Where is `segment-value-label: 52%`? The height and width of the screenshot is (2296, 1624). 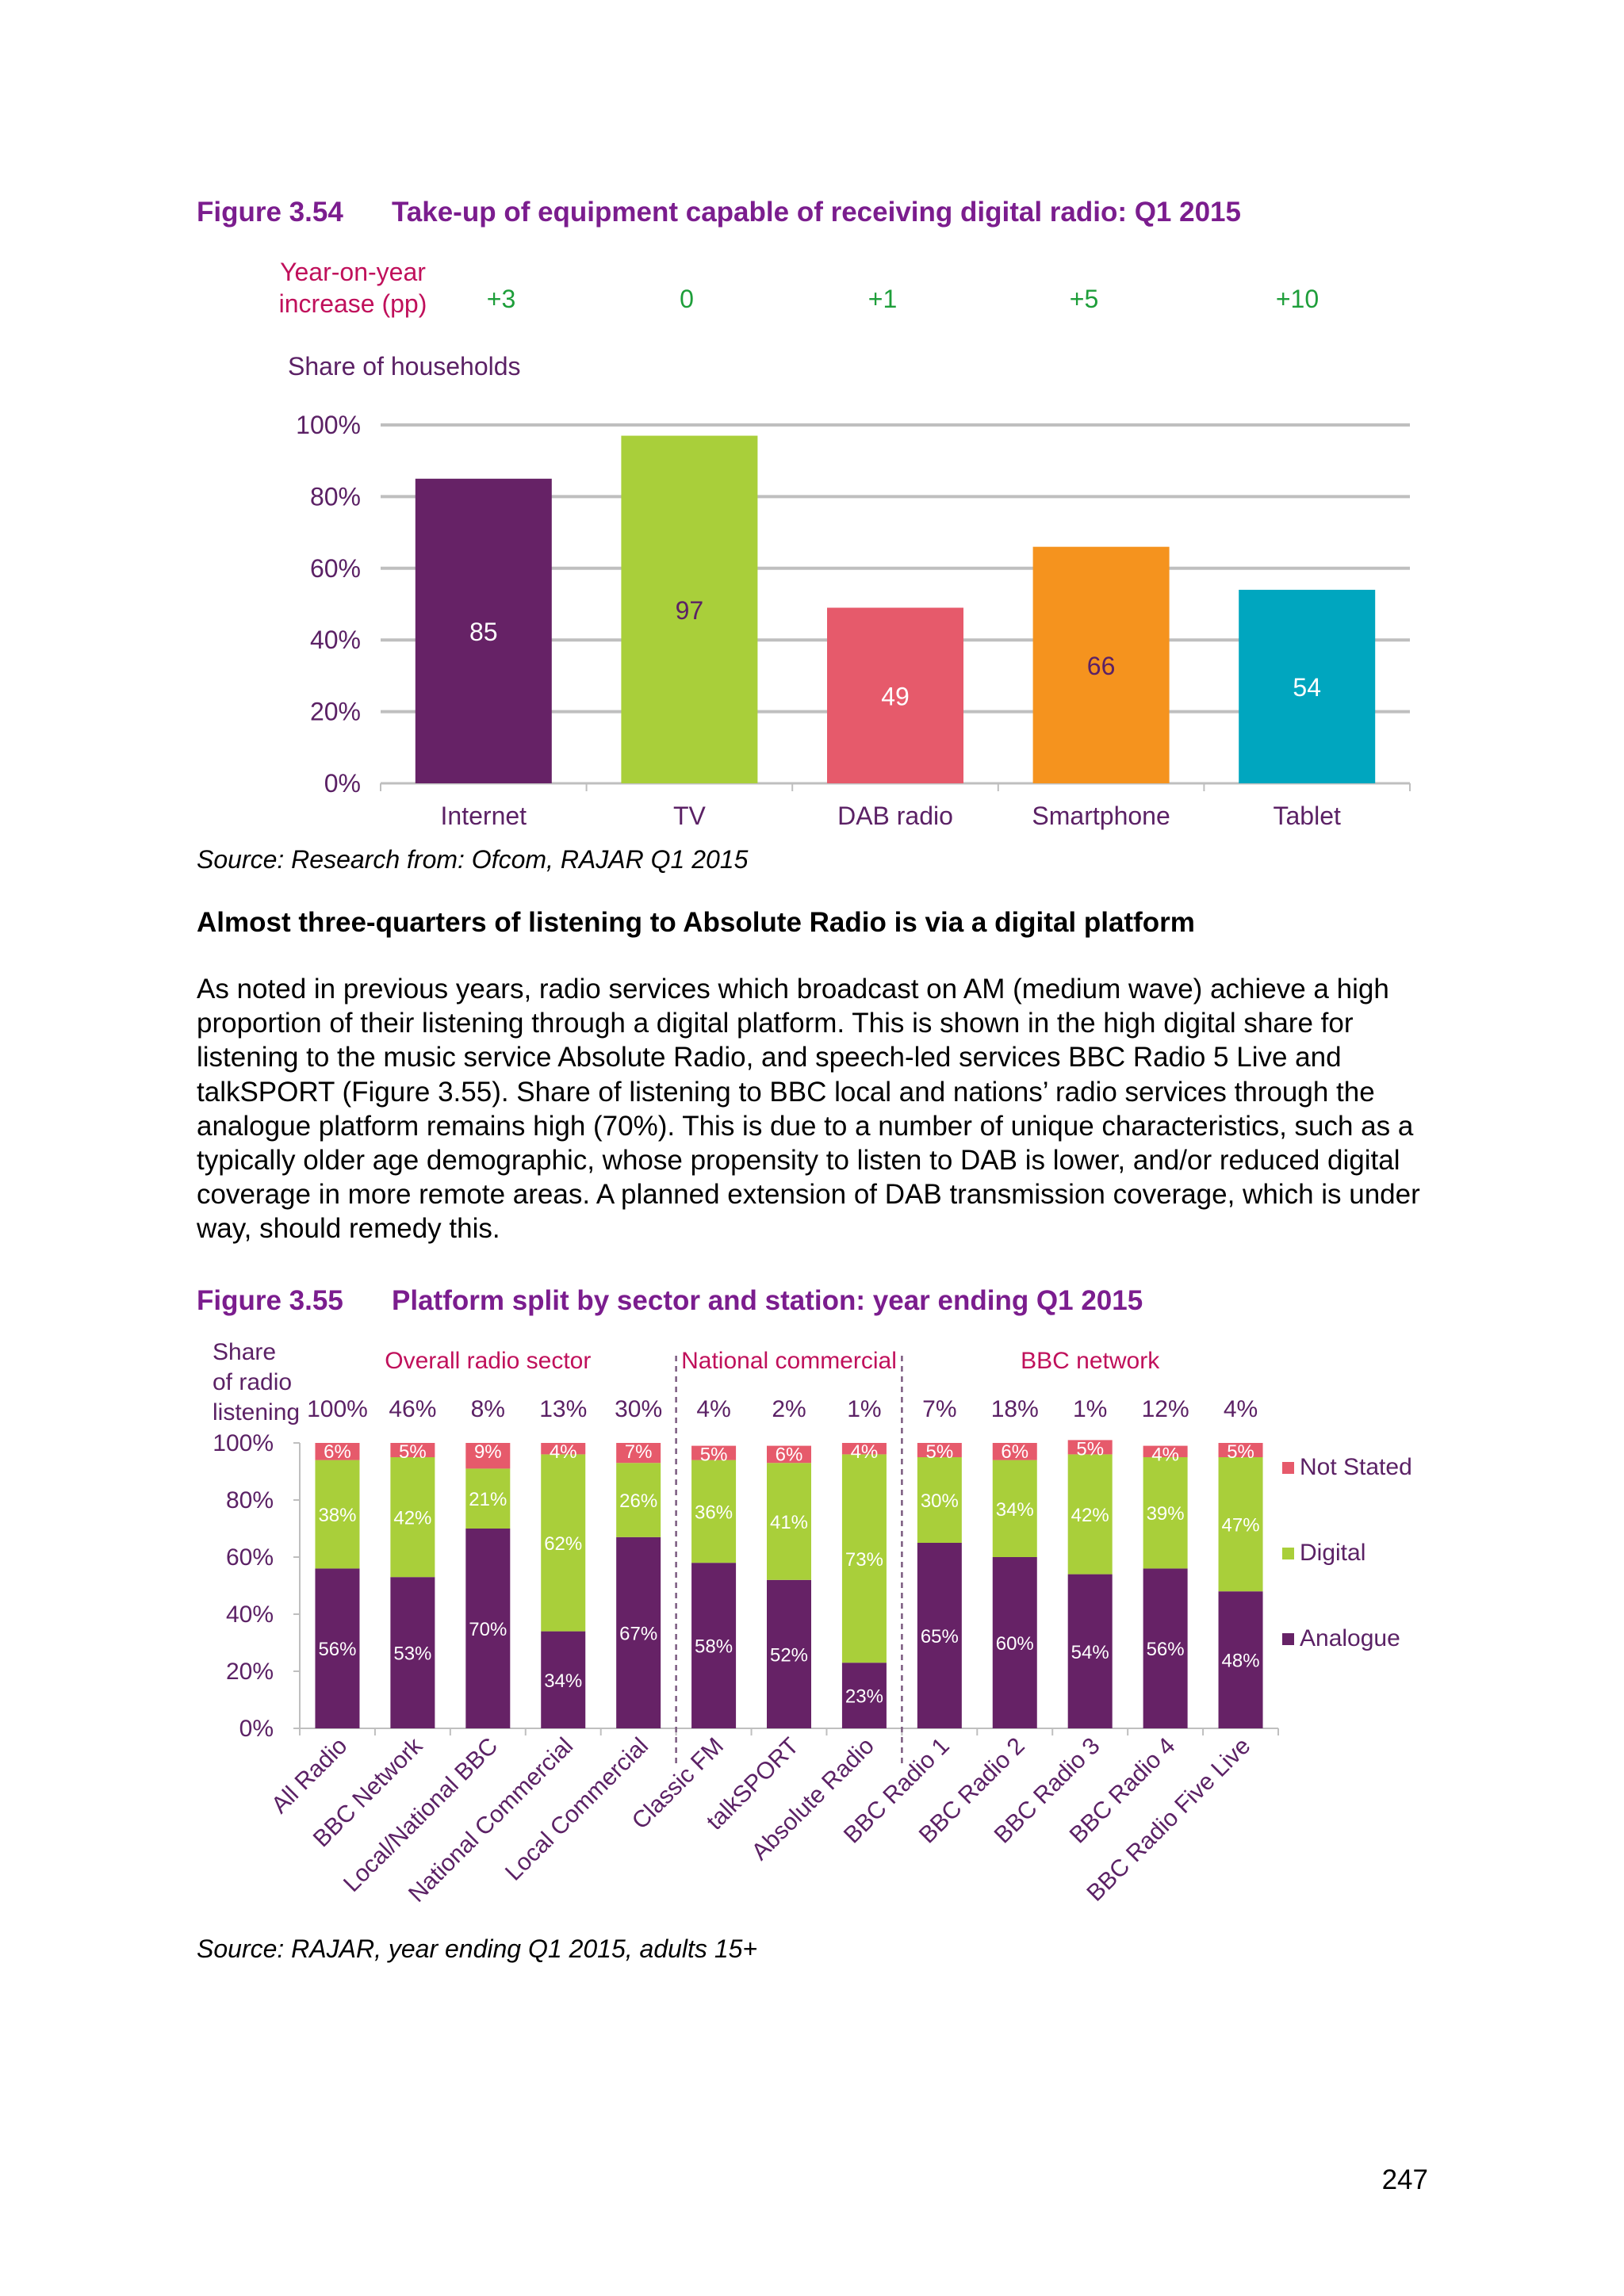 segment-value-label: 52% is located at coordinates (789, 1655).